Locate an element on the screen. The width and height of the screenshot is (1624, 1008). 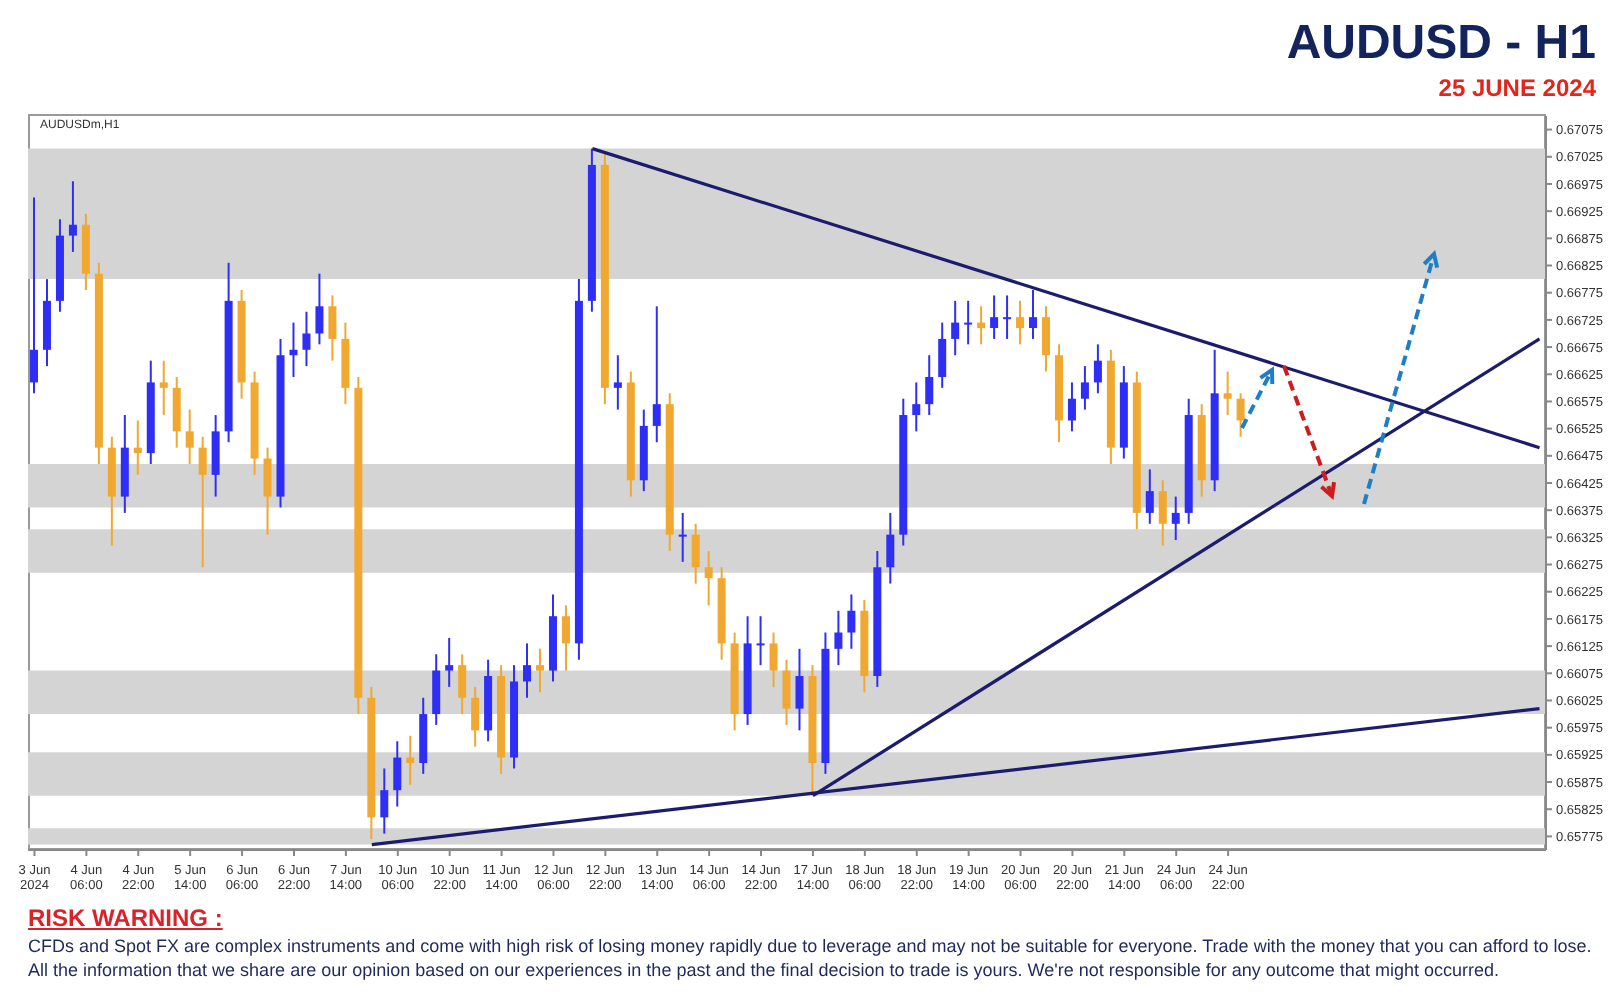
chart-subtitle: 25 JUNE 2024 is located at coordinates (1517, 88).